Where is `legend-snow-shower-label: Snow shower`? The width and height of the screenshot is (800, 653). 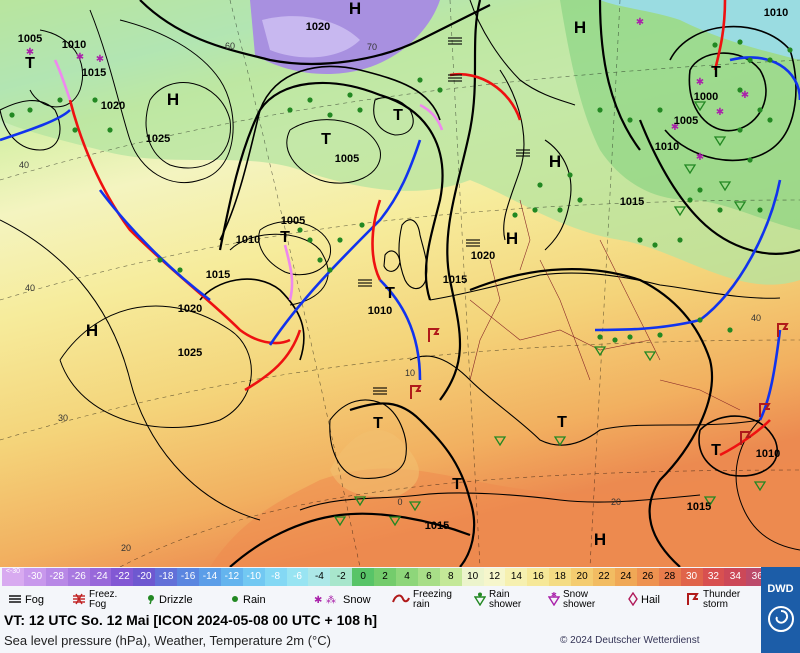 legend-snow-shower-label: Snow shower is located at coordinates (579, 599).